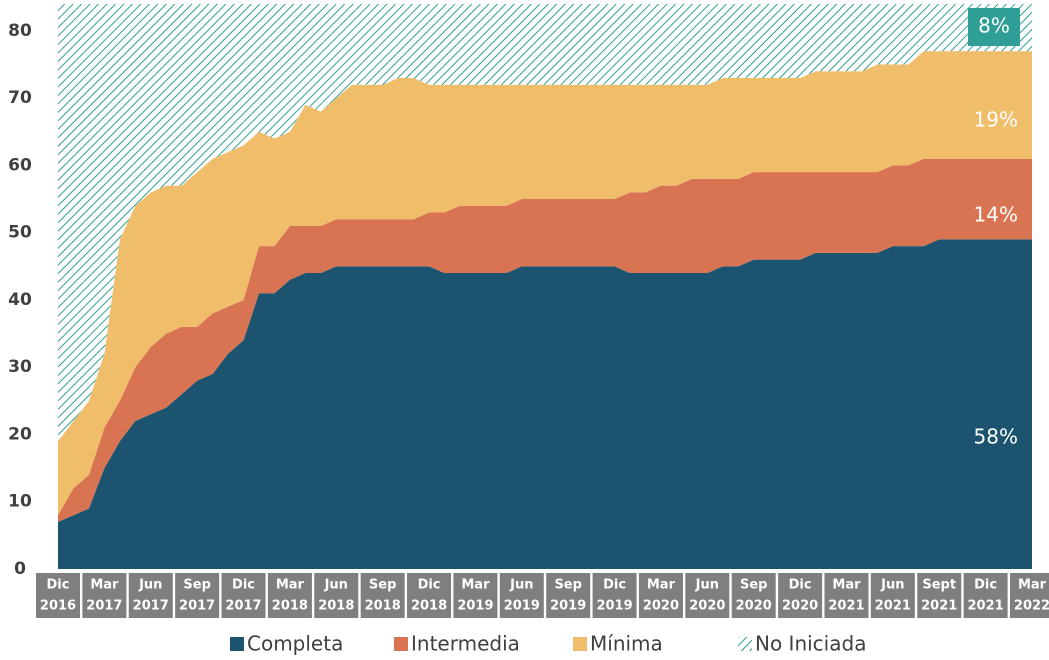  I want to click on legend-label: Intermedia, so click(465, 644).